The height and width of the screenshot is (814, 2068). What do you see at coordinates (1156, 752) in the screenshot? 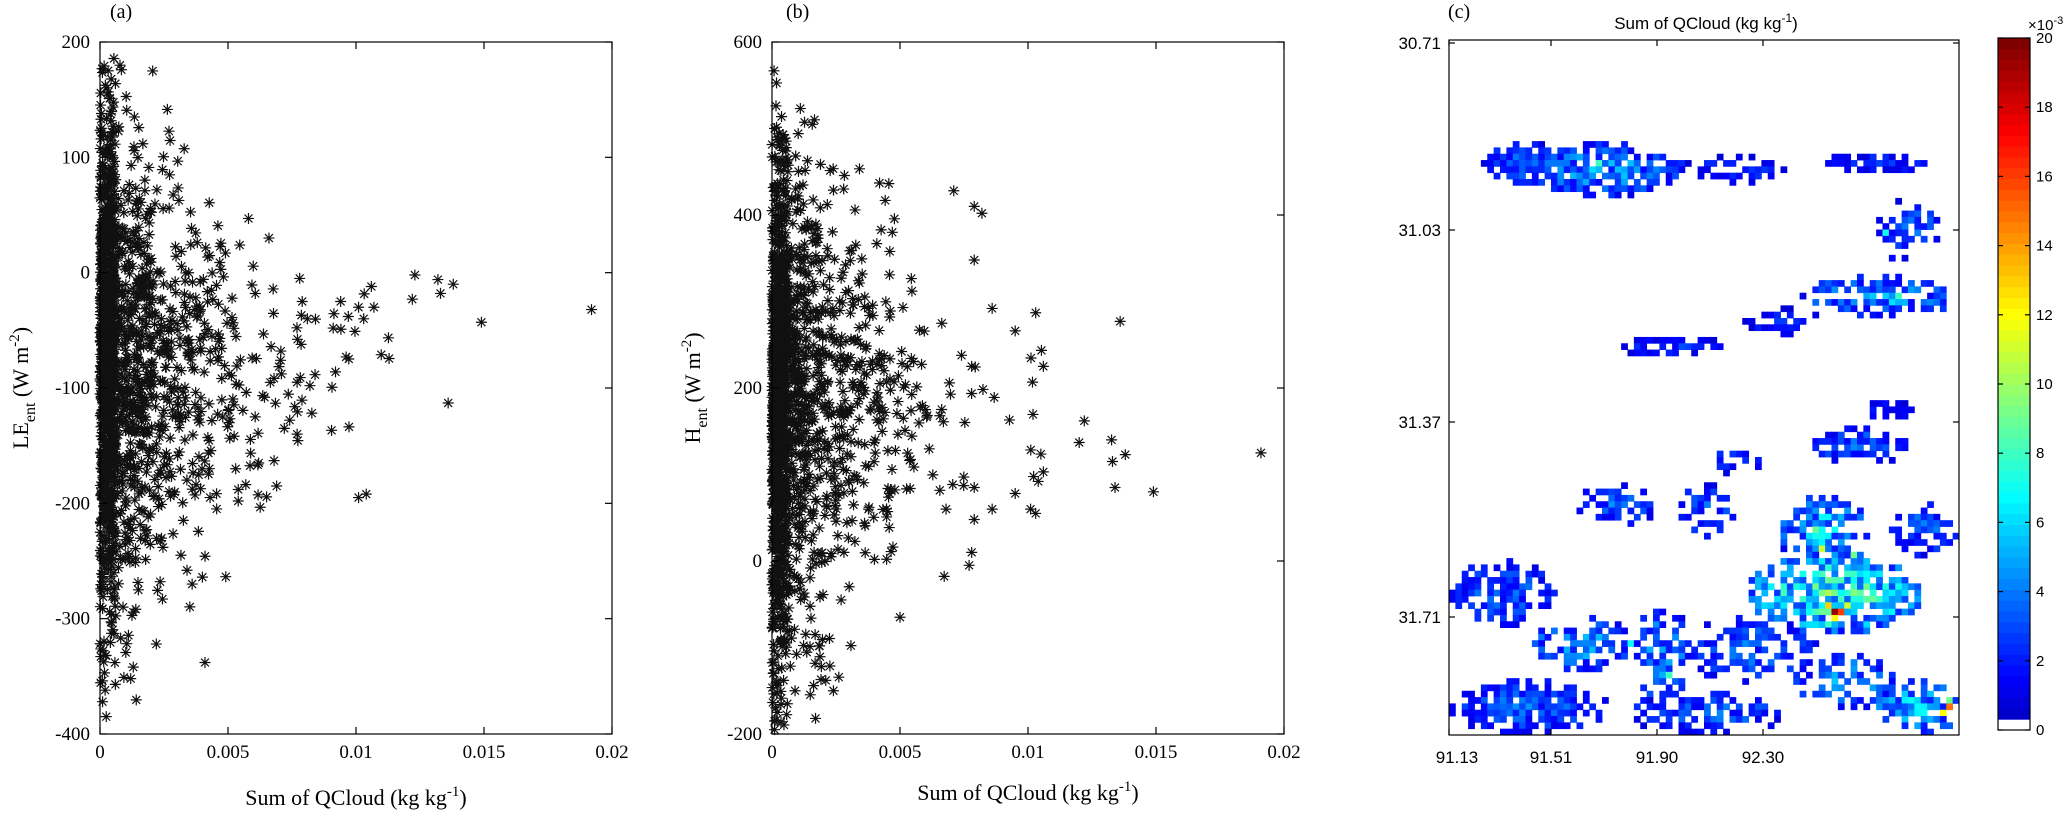
I see `panel-b-x-tick-label: 0.015` at bounding box center [1156, 752].